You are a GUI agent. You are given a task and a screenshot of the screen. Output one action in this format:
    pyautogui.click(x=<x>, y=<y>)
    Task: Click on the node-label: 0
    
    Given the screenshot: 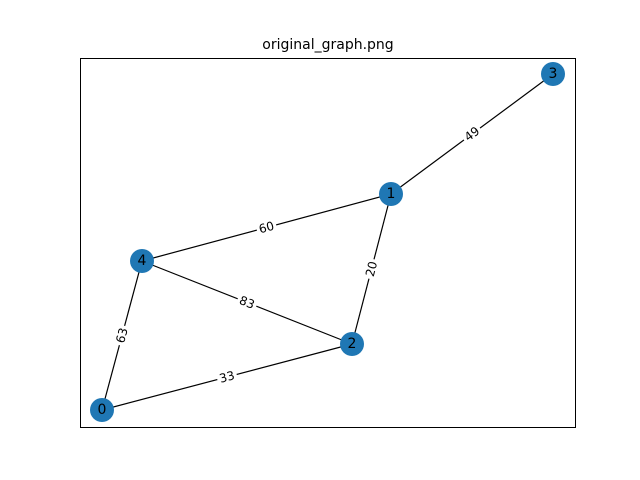 What is the action you would take?
    pyautogui.click(x=102, y=410)
    